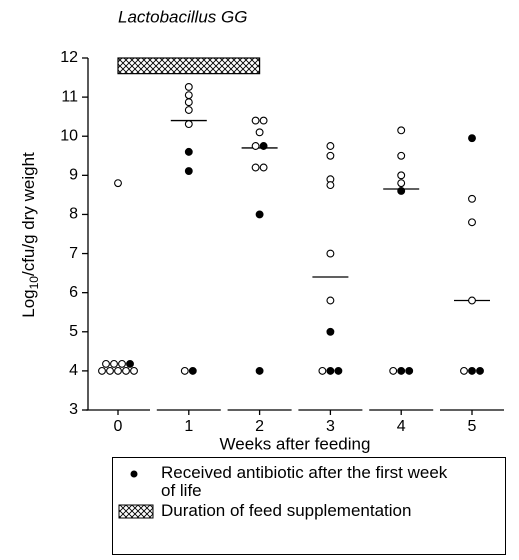 The image size is (519, 560). What do you see at coordinates (286, 510) in the screenshot?
I see `legend-label: Duration of feed supplementation` at bounding box center [286, 510].